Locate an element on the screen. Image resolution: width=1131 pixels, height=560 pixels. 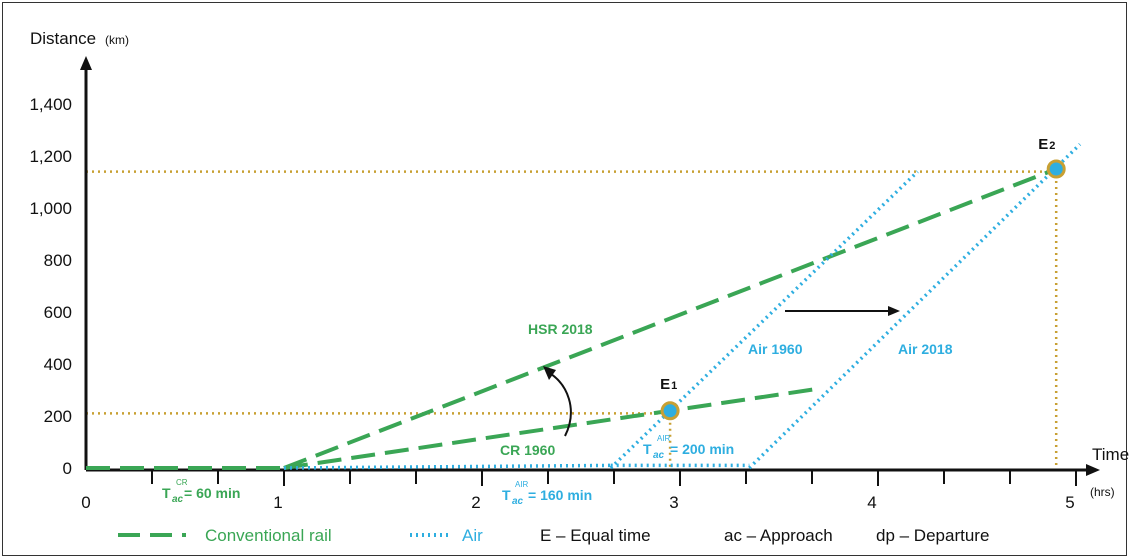
air-2018-label: Air 2018 is located at coordinates (925, 349).